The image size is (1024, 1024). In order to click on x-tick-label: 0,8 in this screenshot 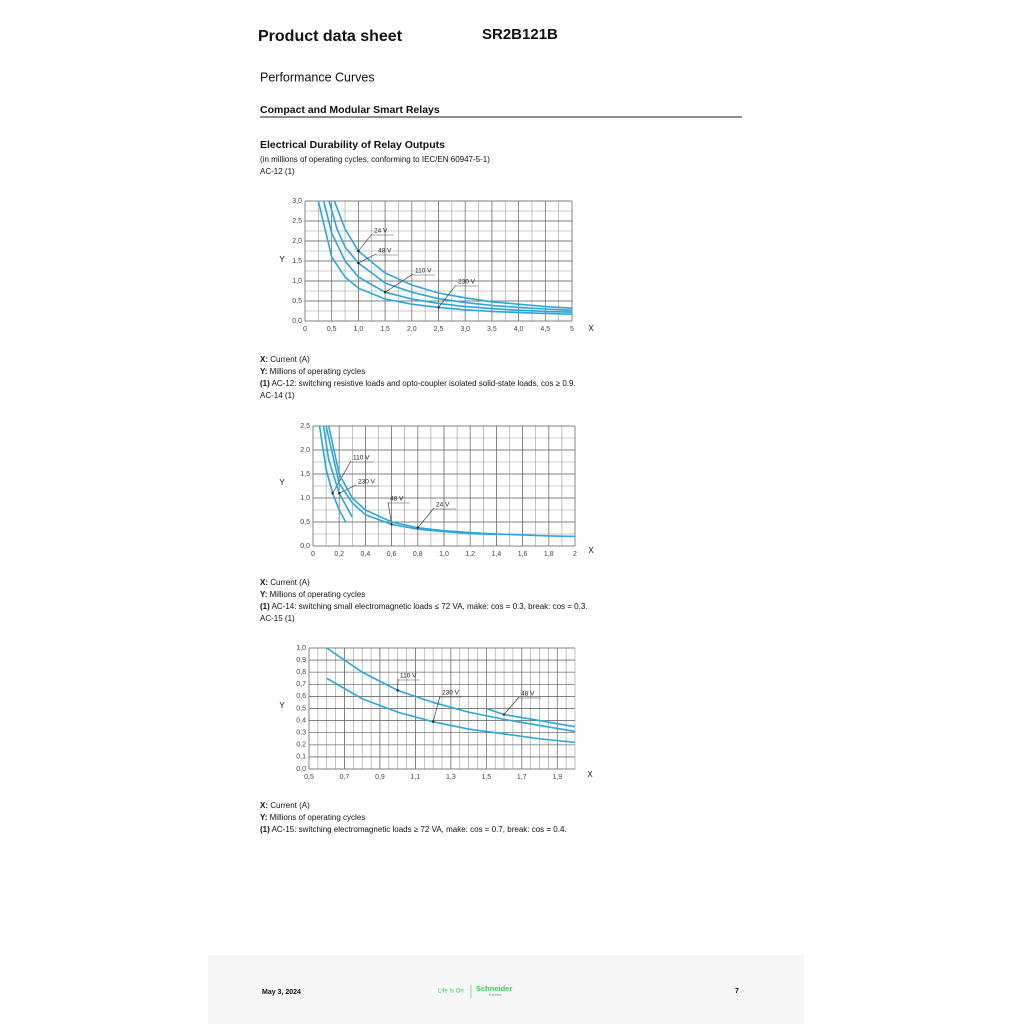, I will do `click(418, 554)`.